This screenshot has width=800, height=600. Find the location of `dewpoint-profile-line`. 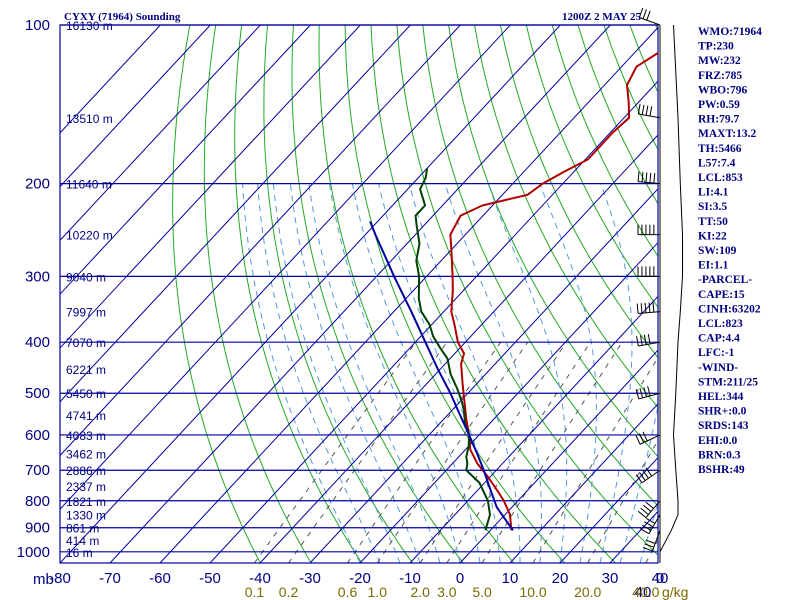

dewpoint-profile-line is located at coordinates (453, 349).